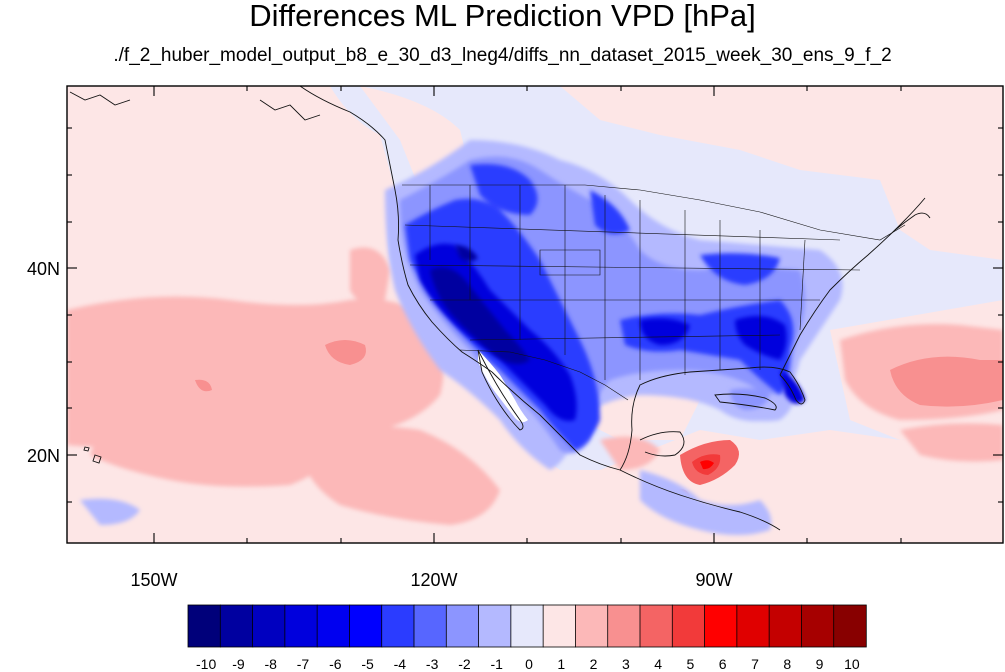  I want to click on colorbar-tick-label: 9, so click(820, 664).